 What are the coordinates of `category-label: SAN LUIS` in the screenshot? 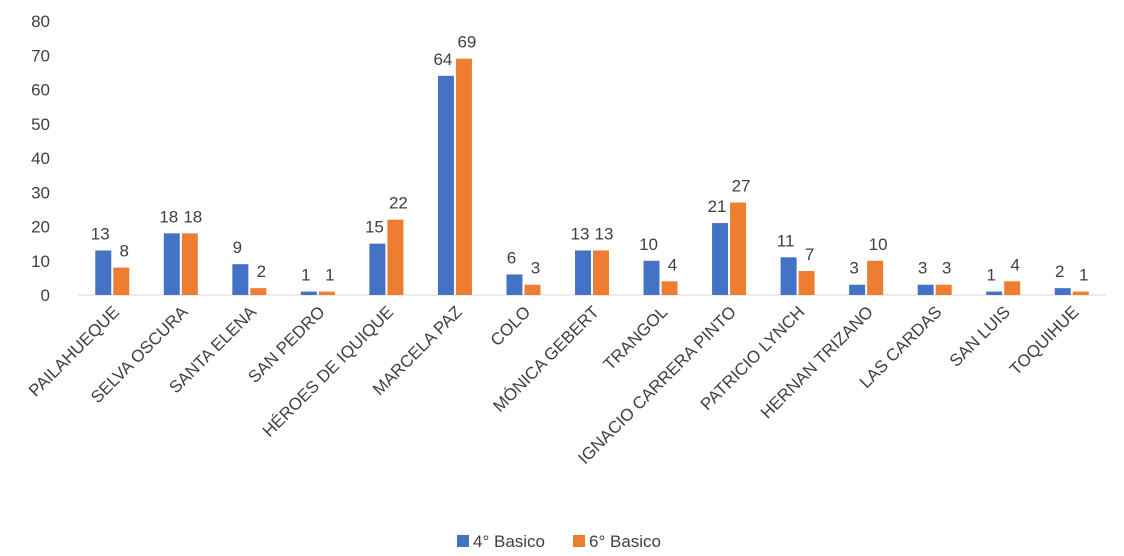 It's located at (980, 336).